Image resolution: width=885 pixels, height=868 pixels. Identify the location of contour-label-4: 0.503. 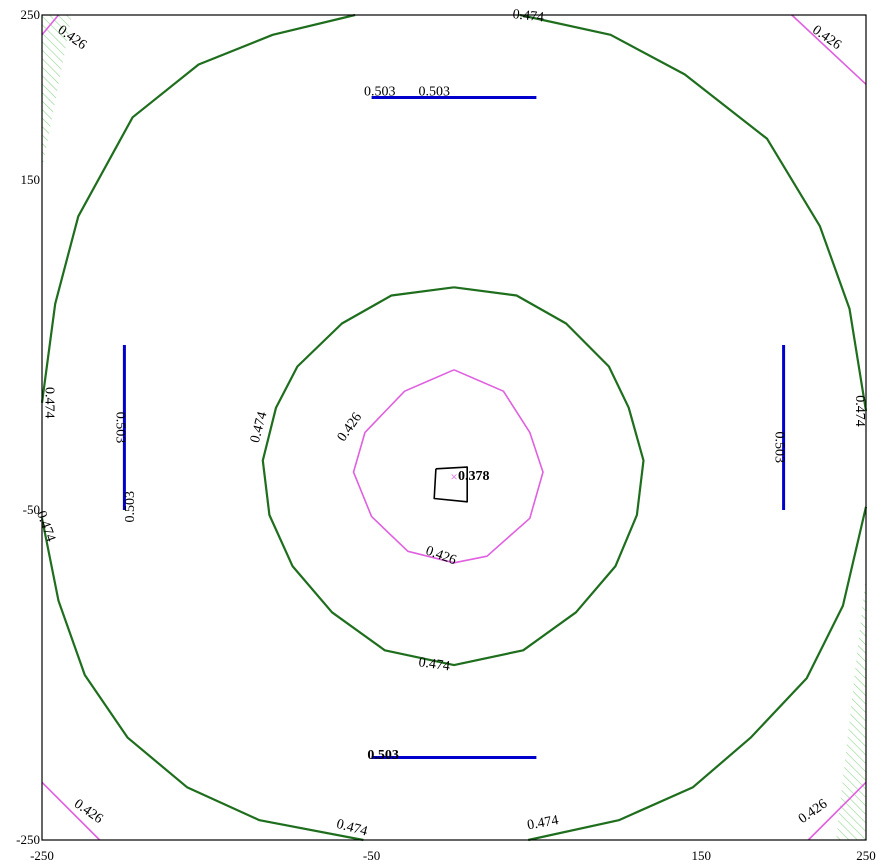
(434, 92).